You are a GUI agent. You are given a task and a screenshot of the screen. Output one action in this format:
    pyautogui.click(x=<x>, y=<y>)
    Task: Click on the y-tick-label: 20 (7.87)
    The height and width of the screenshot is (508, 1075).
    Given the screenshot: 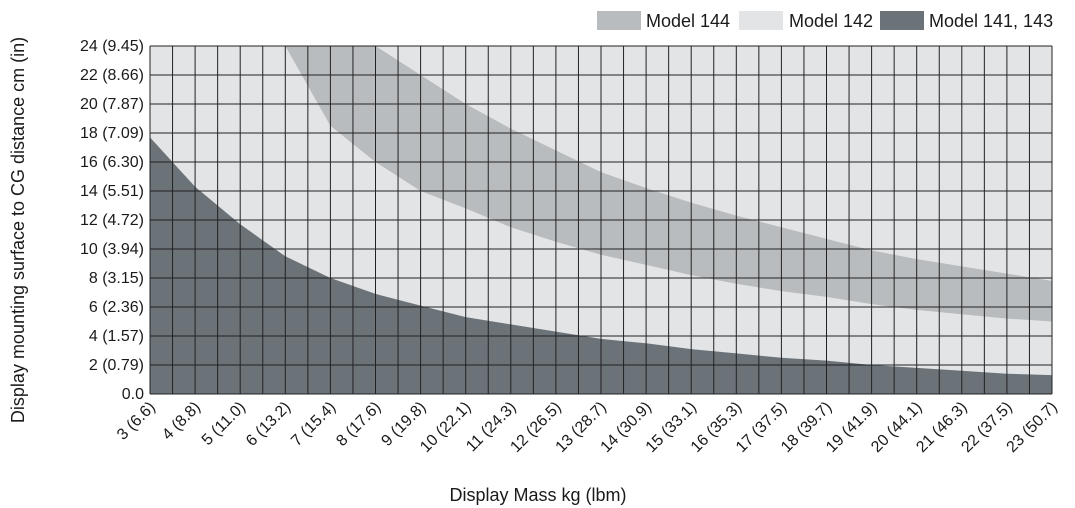 What is the action you would take?
    pyautogui.click(x=112, y=104)
    